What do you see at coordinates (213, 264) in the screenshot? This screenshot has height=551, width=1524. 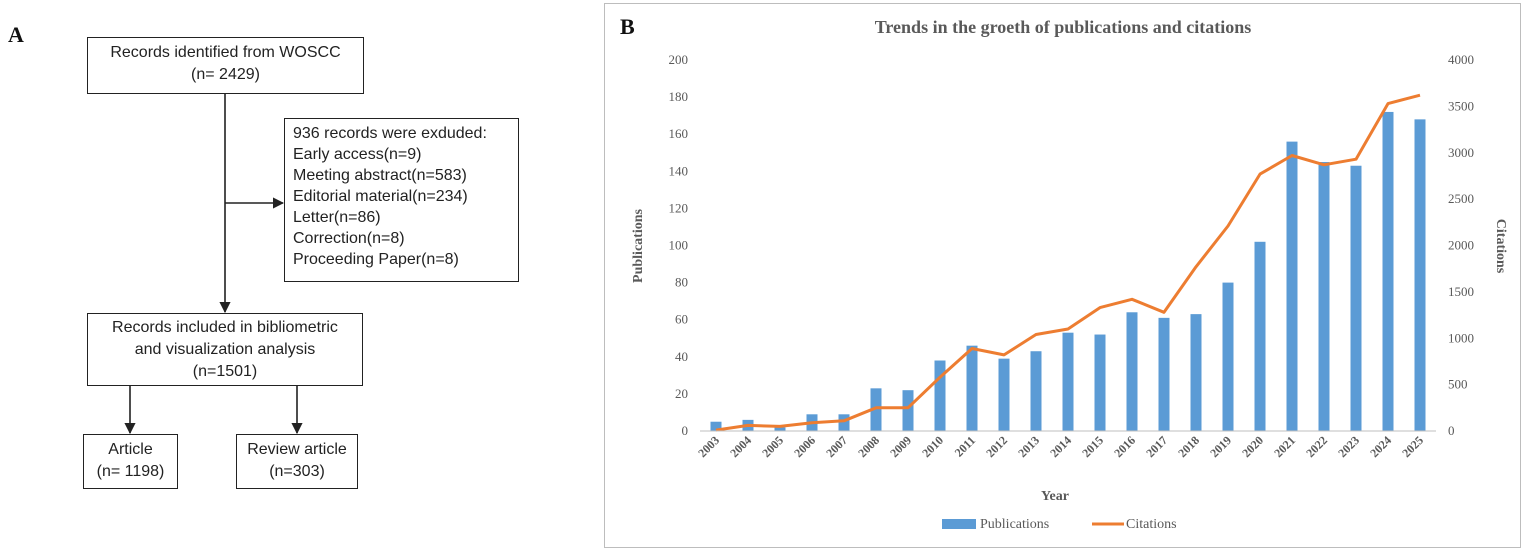 I see `flowchart-connectors` at bounding box center [213, 264].